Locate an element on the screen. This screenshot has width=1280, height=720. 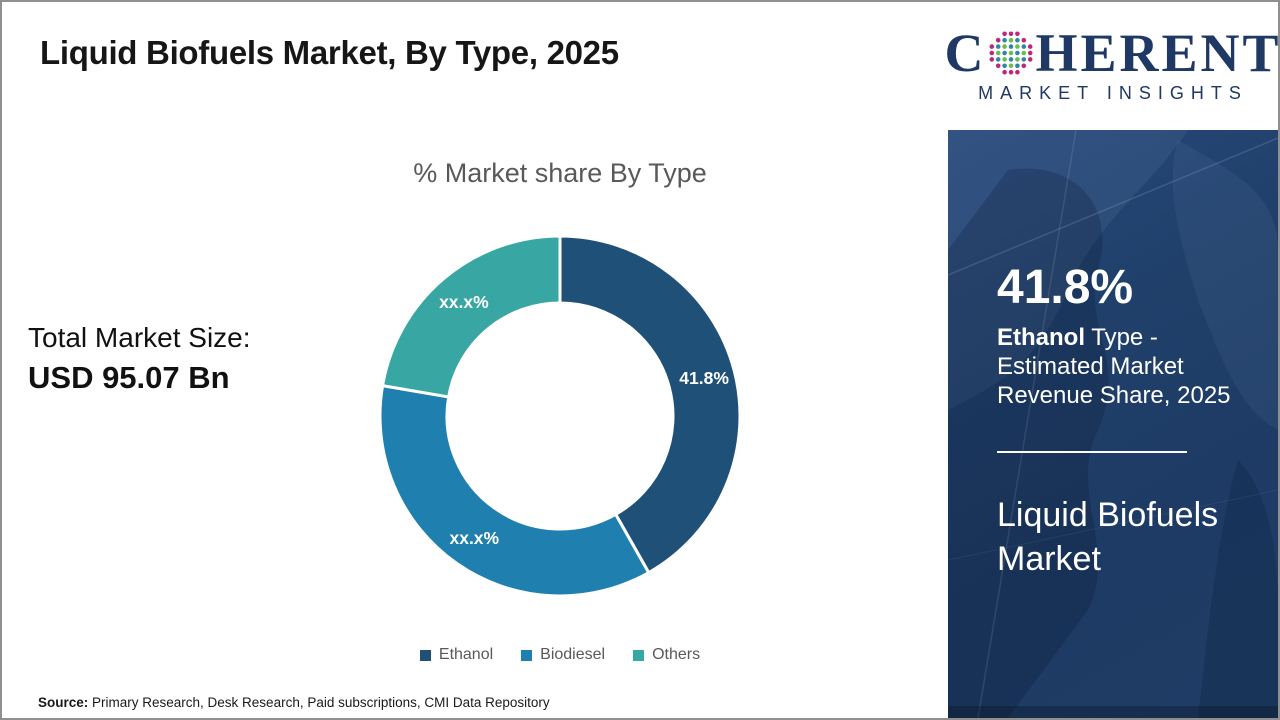
logo-word-rest: HERENT is located at coordinates (1157, 53).